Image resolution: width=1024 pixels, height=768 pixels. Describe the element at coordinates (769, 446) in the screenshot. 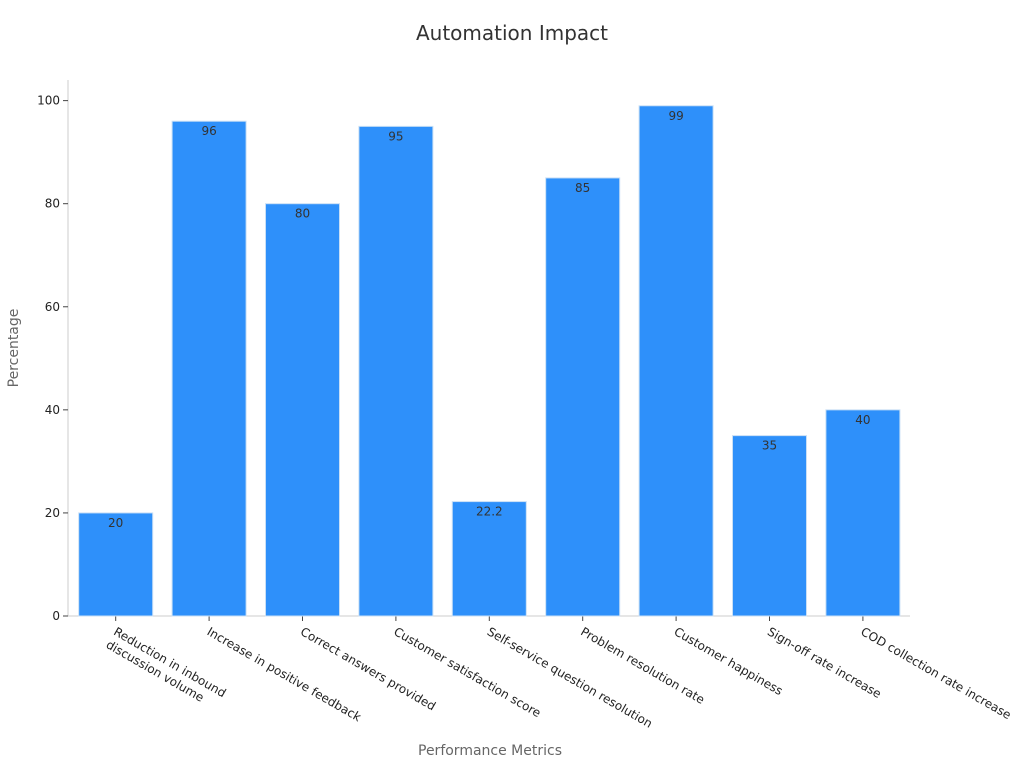

I see `bar-data-label: 35` at that location.